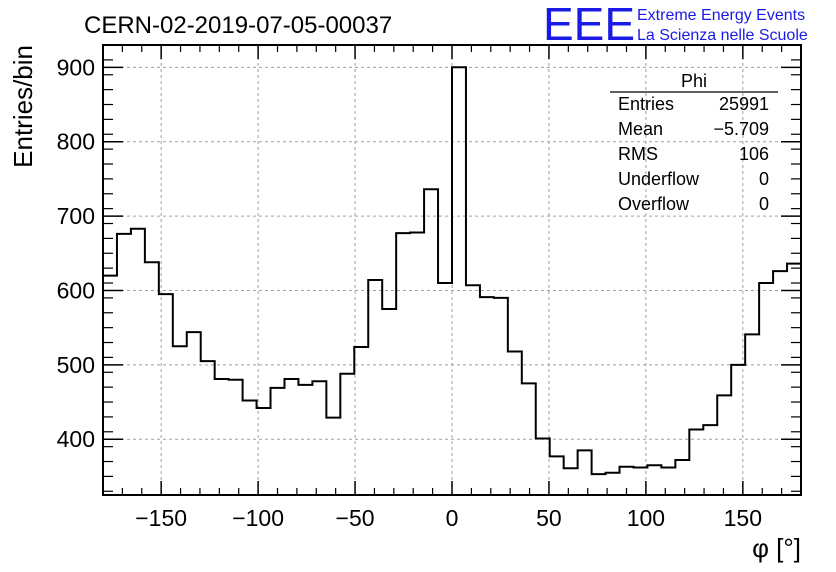 The image size is (836, 572). I want to click on y-tick-label: 700, so click(76, 216).